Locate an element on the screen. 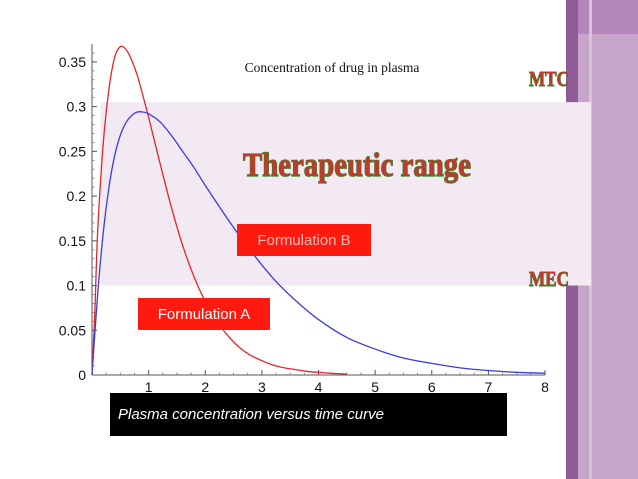 This screenshot has height=479, width=638. y-tick-label: 0.1 is located at coordinates (77, 286).